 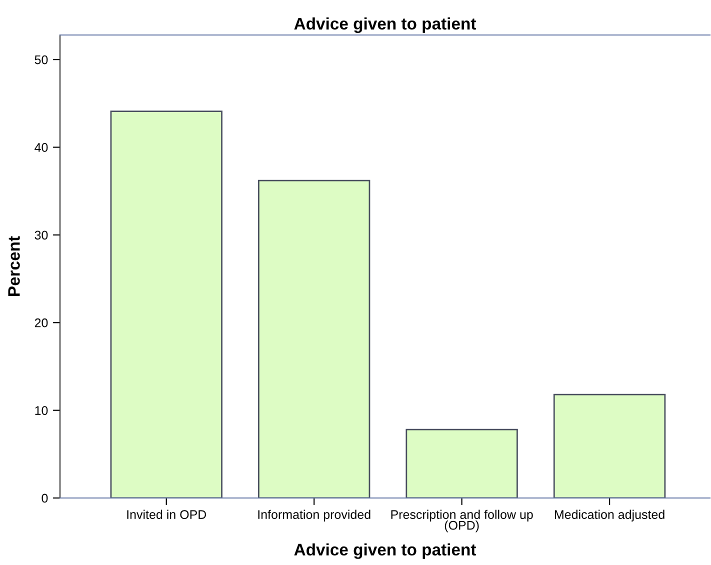 What do you see at coordinates (314, 516) in the screenshot?
I see `x-tick-label: Information provided` at bounding box center [314, 516].